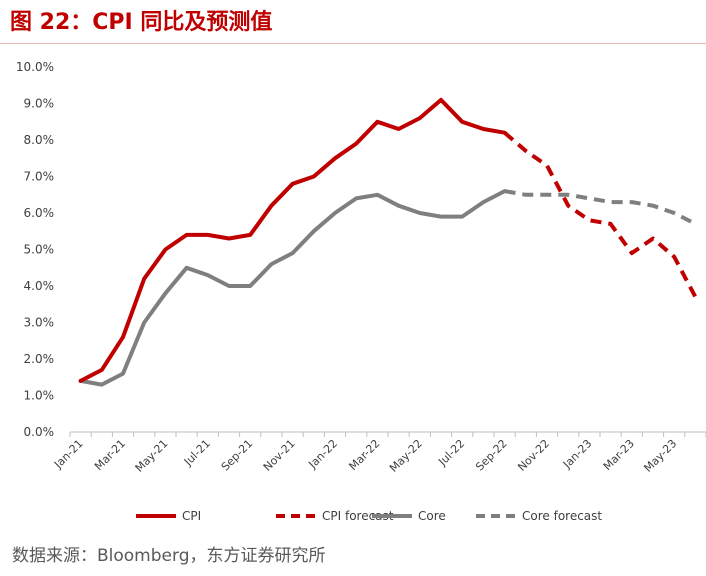 This screenshot has width=706, height=576. What do you see at coordinates (387, 434) in the screenshot?
I see `axis-ticks-group` at bounding box center [387, 434].